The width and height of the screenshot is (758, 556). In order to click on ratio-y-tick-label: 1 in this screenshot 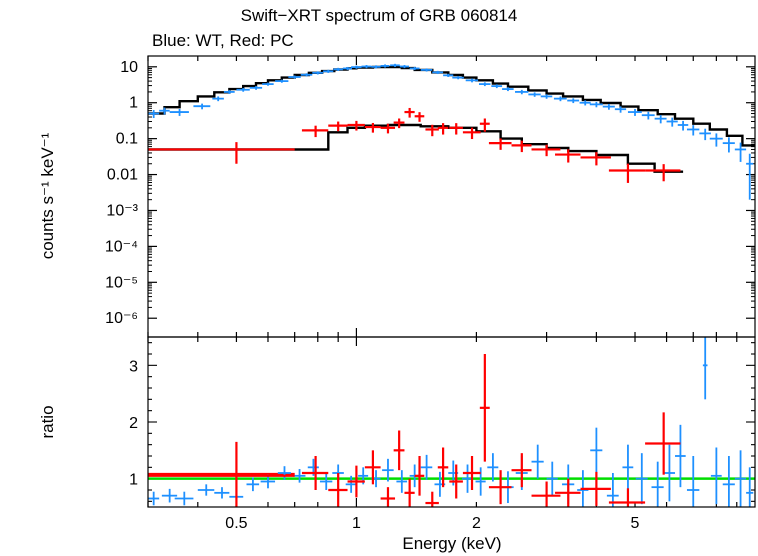, I will do `click(133, 480)`.